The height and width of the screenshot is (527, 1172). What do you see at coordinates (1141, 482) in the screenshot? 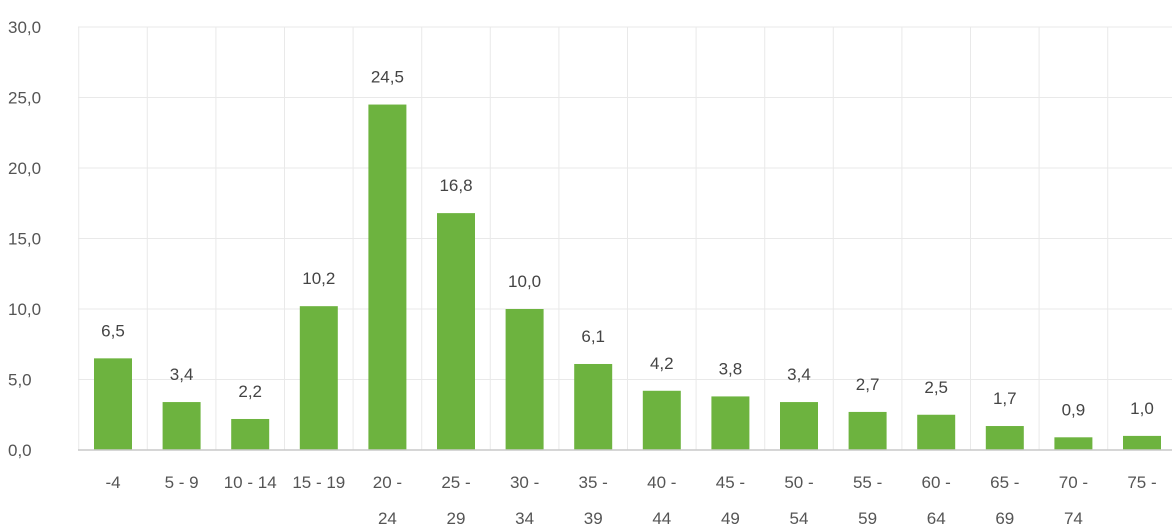
I see `x-tick-label: 75 -` at bounding box center [1141, 482].